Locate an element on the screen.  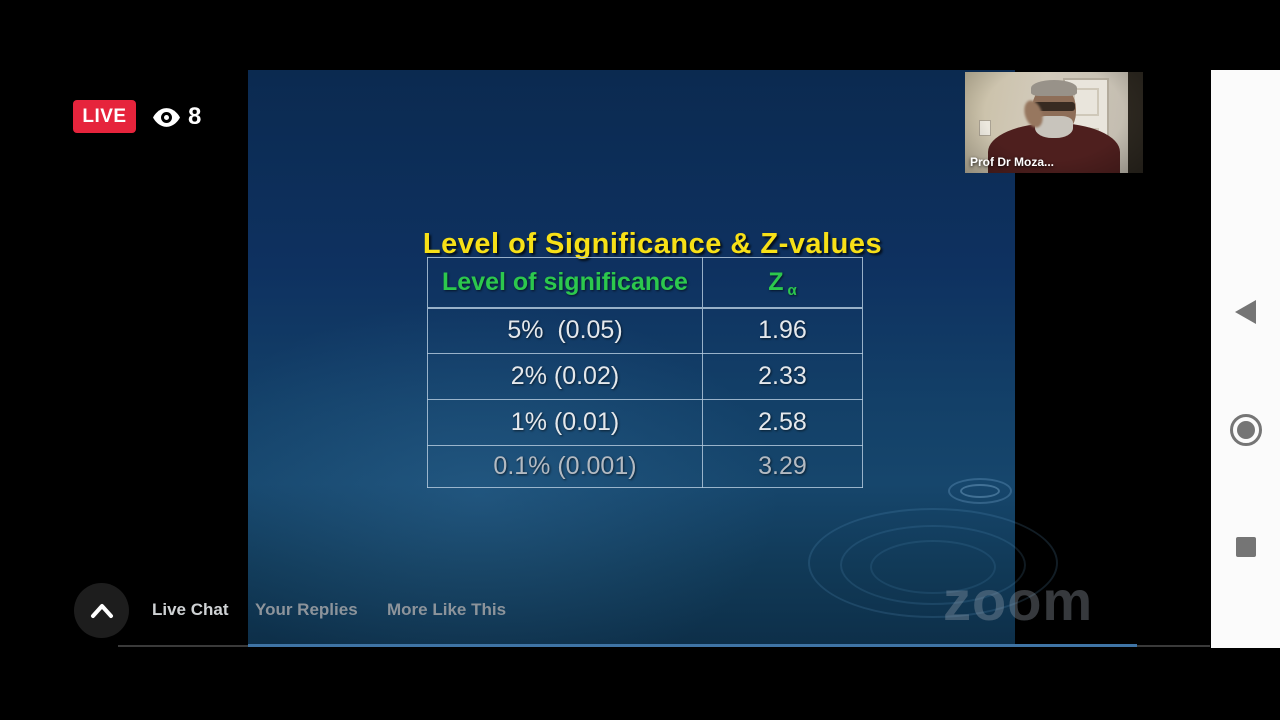
slide-title: Level of Significance & Z-values is located at coordinates (652, 244).